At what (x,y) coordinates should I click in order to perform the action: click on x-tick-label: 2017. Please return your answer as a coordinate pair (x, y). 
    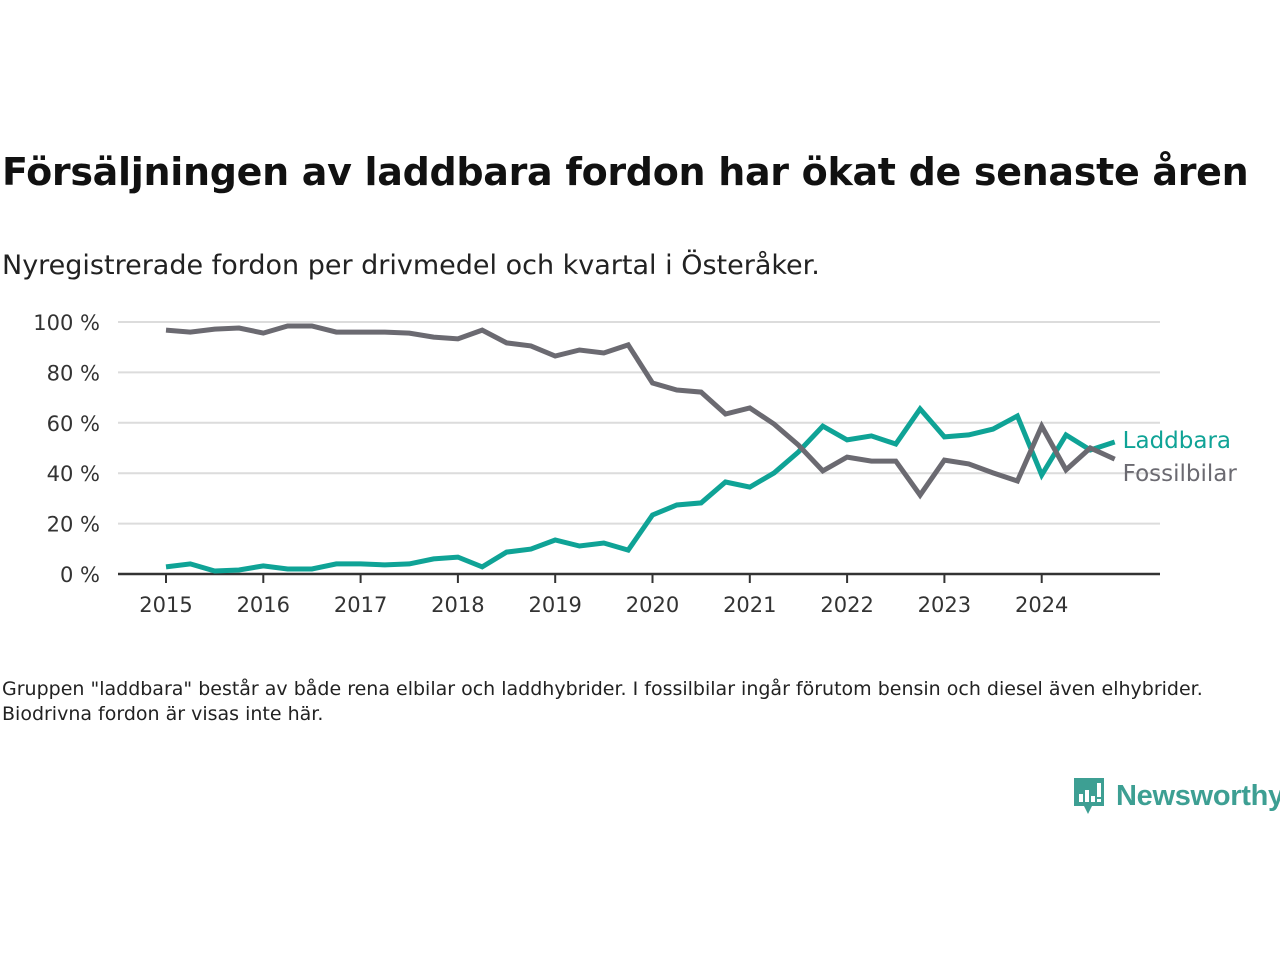
    Looking at the image, I should click on (360, 605).